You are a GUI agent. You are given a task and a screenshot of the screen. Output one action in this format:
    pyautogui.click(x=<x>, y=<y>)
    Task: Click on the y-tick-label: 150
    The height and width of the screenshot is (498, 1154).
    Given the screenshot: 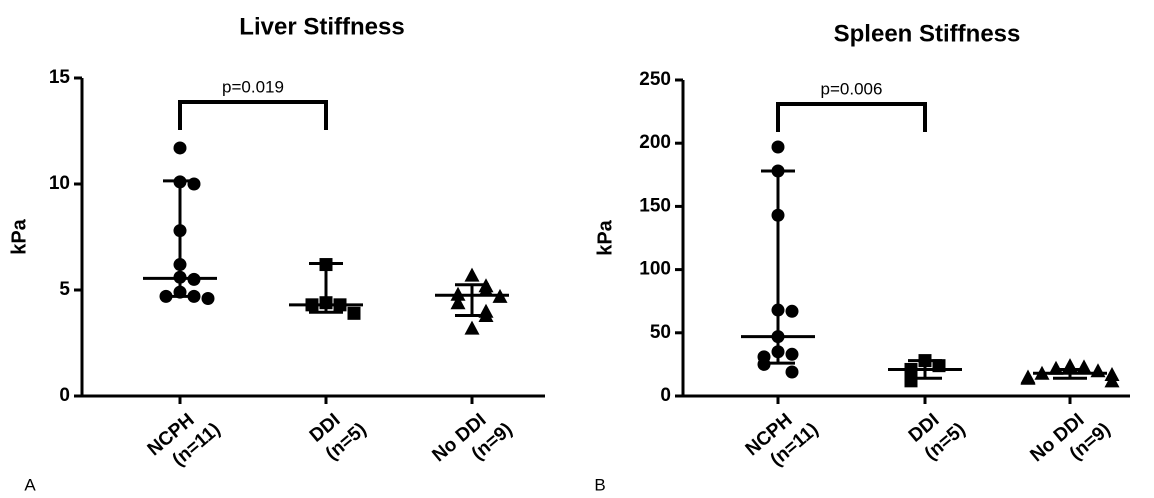 What is the action you would take?
    pyautogui.click(x=655, y=205)
    